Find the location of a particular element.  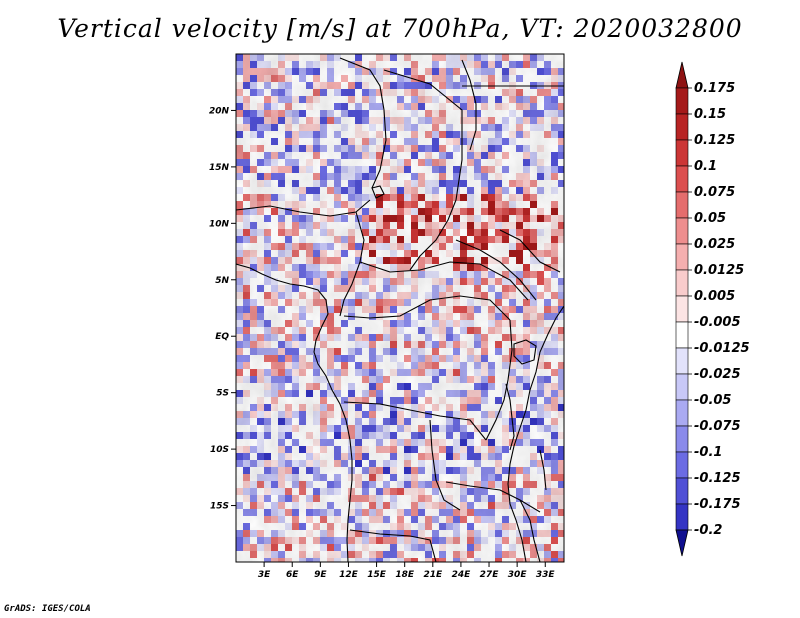

longitude-axis: 3E 6E 9E 12E 15E 18E 21E 24E 27E 30E 33E is located at coordinates (407, 571).